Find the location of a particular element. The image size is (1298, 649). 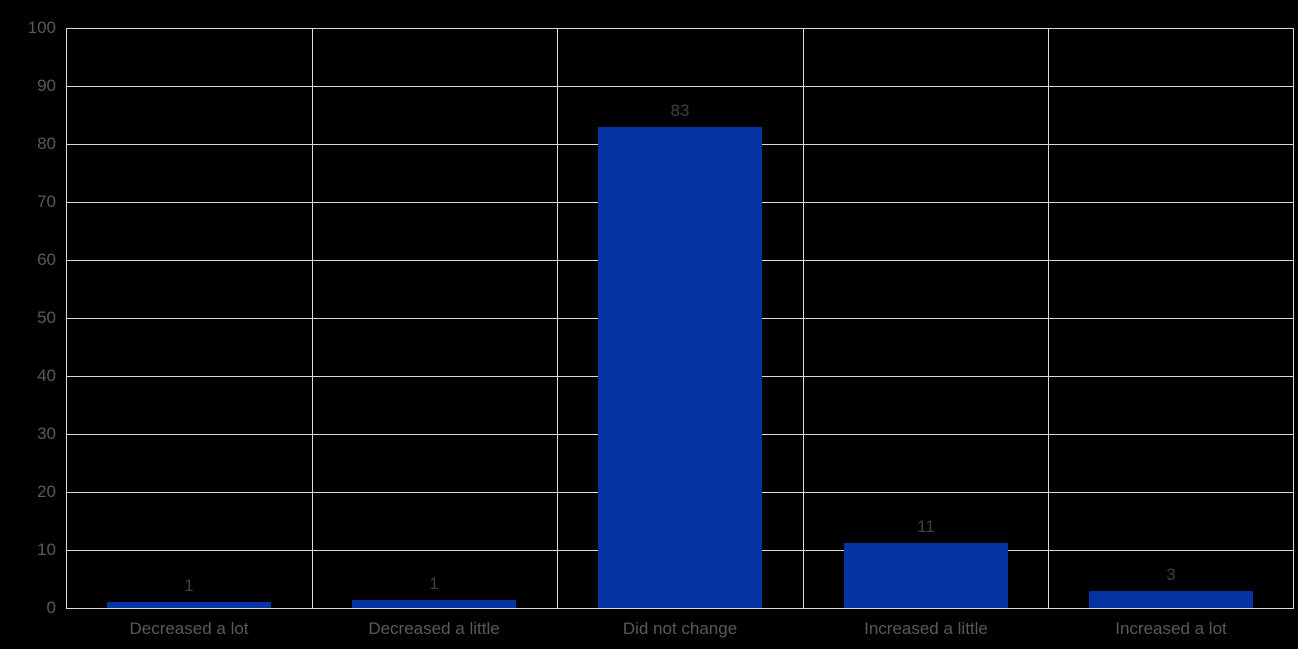

bar-value-label: 3 is located at coordinates (1171, 574).